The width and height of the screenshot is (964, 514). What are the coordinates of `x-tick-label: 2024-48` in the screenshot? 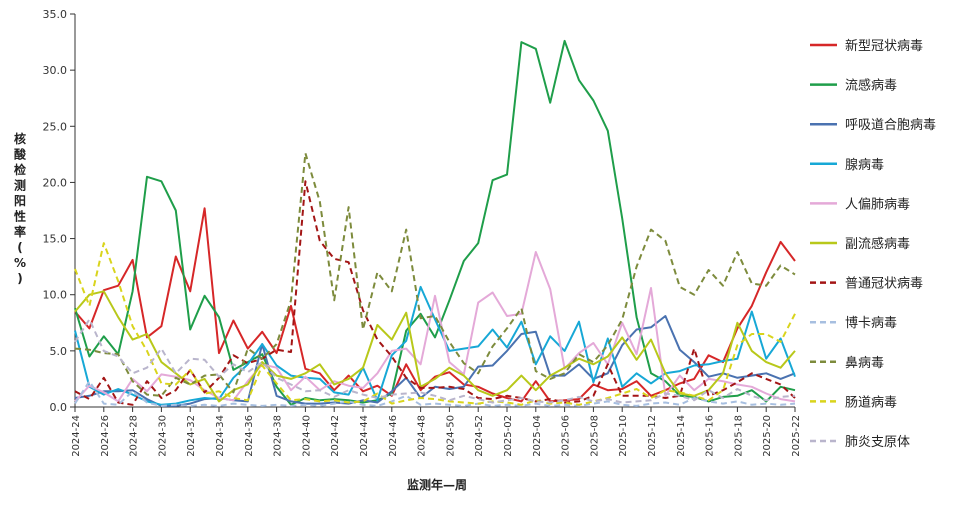 It's located at (422, 436).